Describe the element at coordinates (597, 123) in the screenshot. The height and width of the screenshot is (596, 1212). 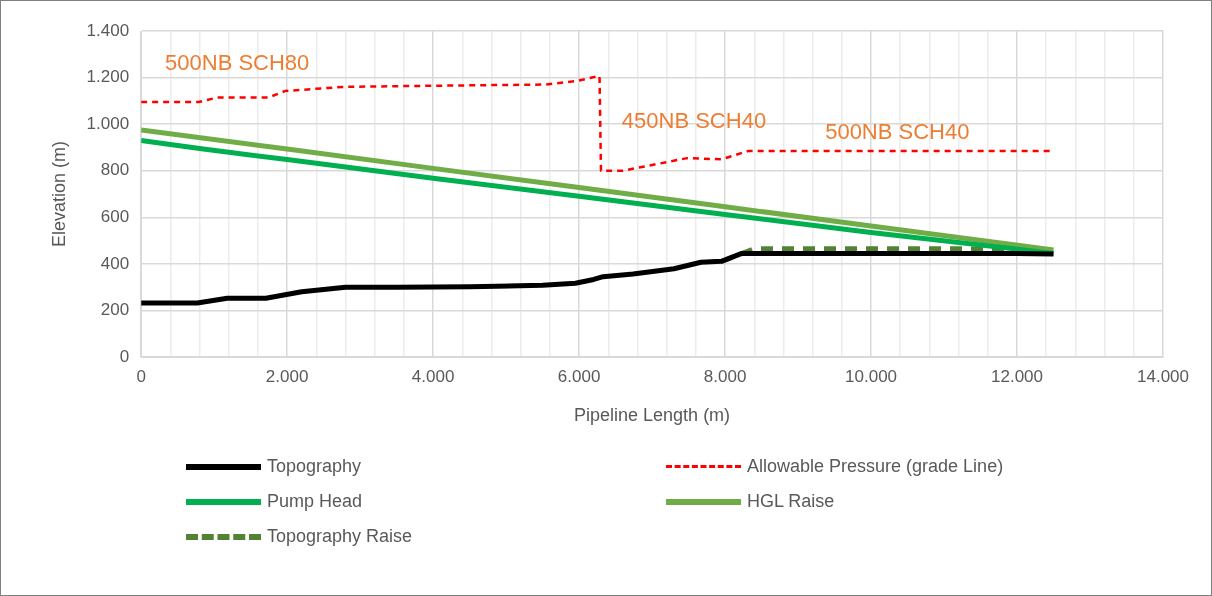
I see `line-series` at that location.